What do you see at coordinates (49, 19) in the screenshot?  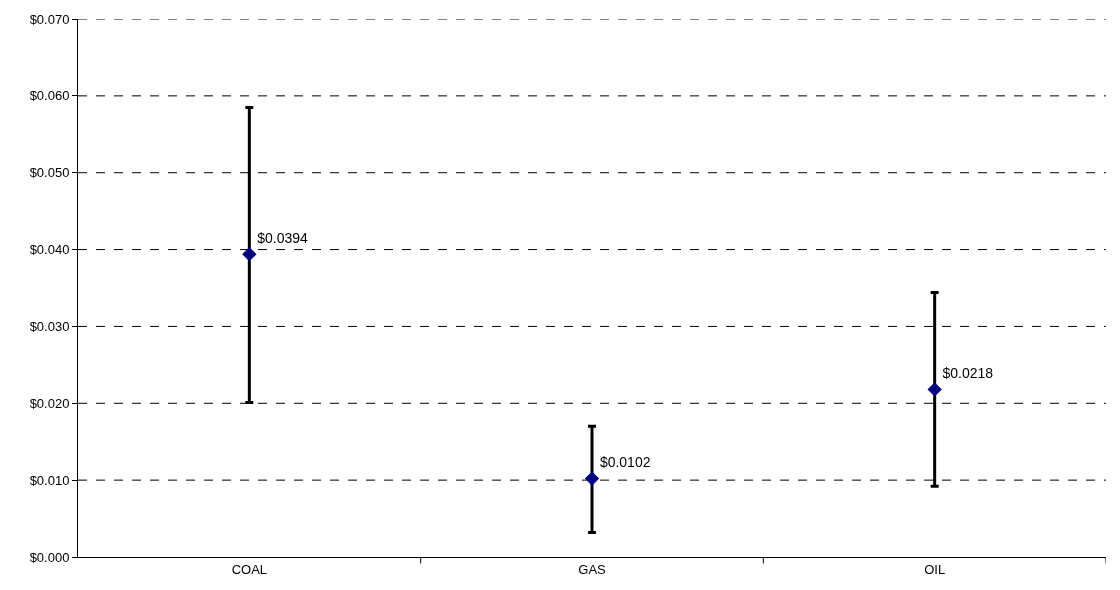 I see `y-tick-label: $0.070` at bounding box center [49, 19].